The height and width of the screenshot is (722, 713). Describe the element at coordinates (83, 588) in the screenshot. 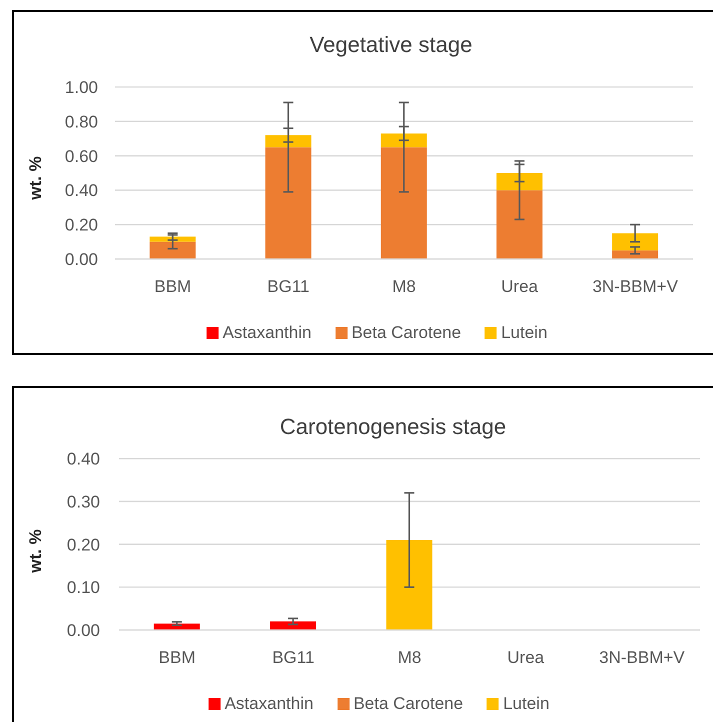

I see `y-tick-label: 0.10` at that location.